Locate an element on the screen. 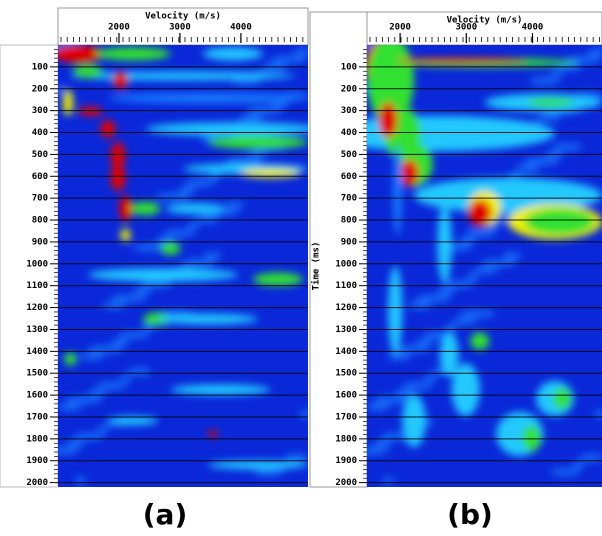 The image size is (602, 536). x-tick-label: 2000 is located at coordinates (400, 28).